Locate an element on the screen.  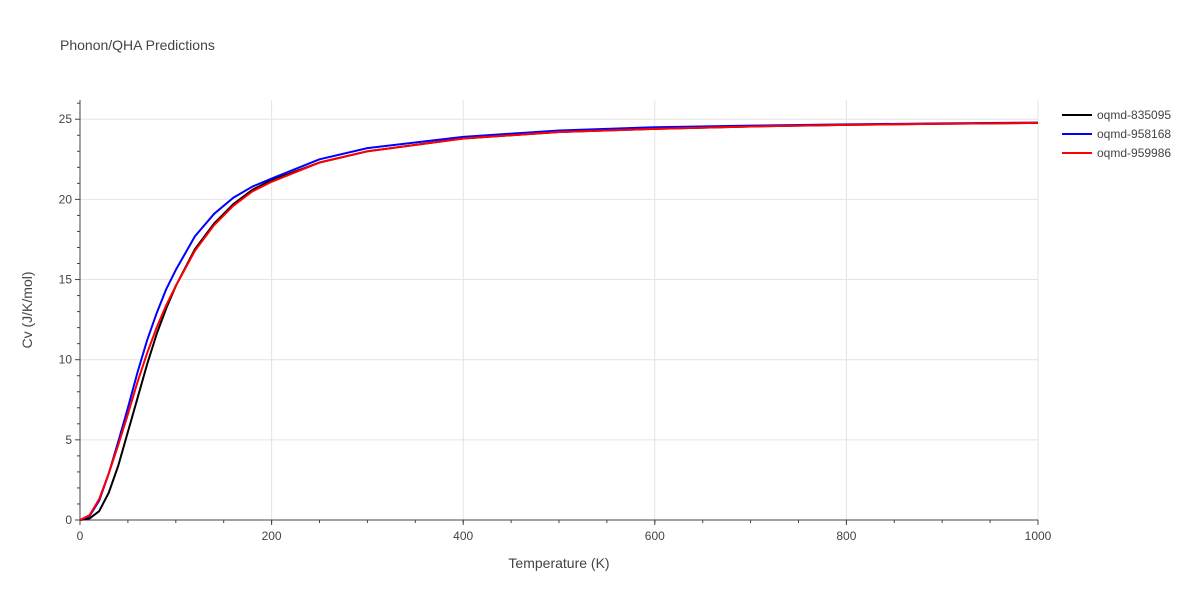
x-tick-label: 400 is located at coordinates (463, 536).